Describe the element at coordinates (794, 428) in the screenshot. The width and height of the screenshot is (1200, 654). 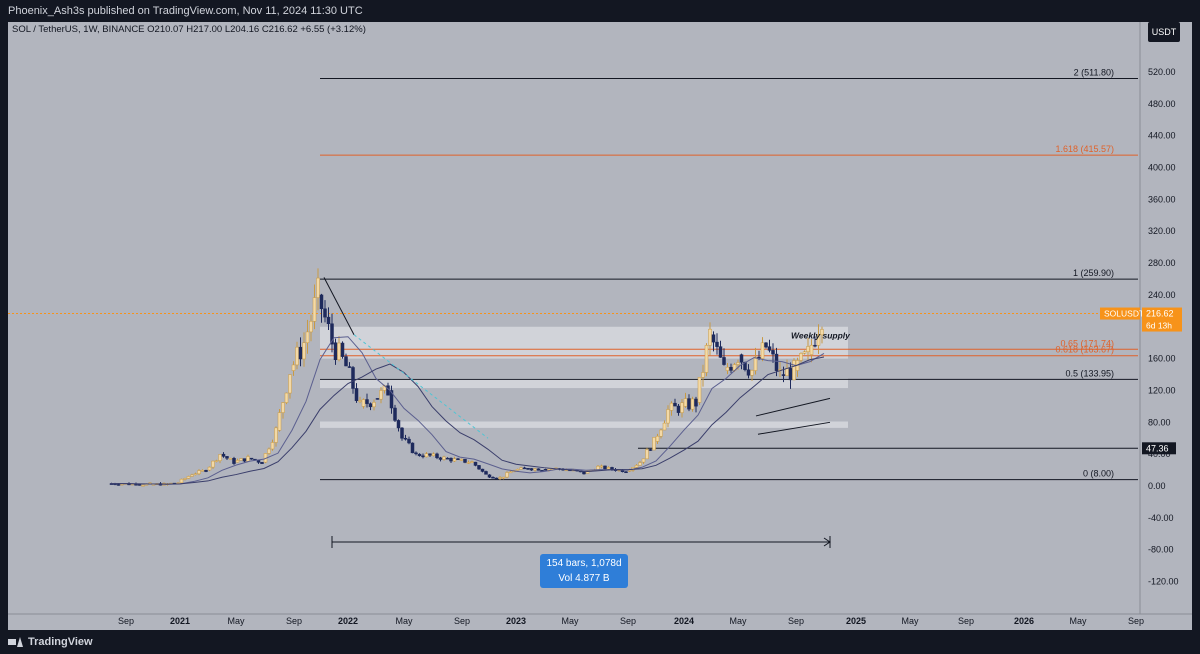
I see `ascending-line-lower` at that location.